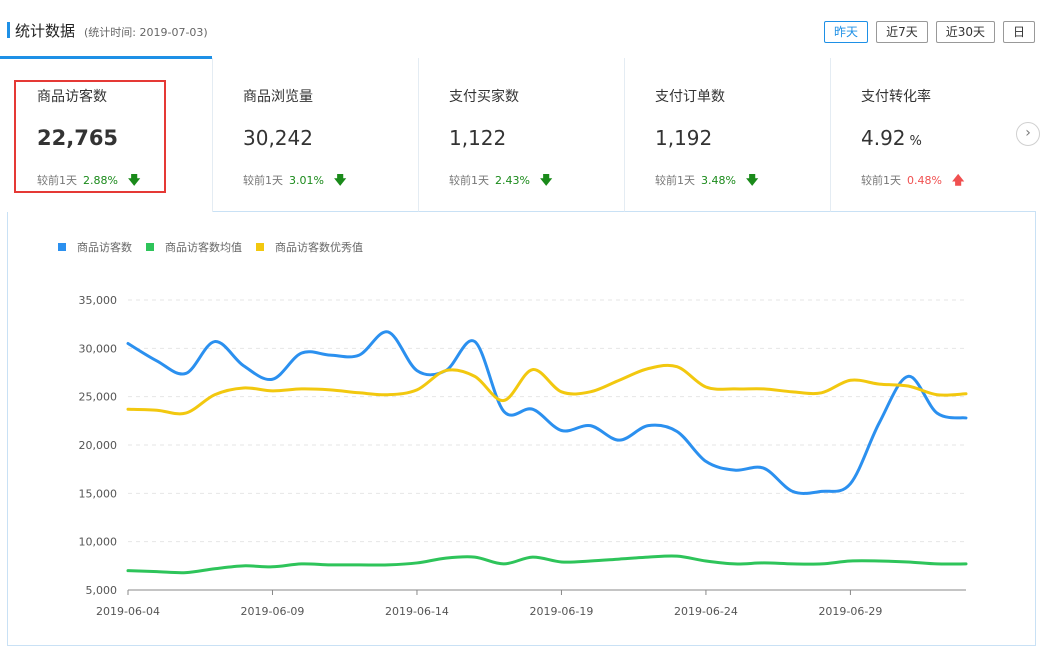 This screenshot has width=1043, height=652. Describe the element at coordinates (203, 247) in the screenshot. I see `legend-label: 商品访客数均值` at that location.